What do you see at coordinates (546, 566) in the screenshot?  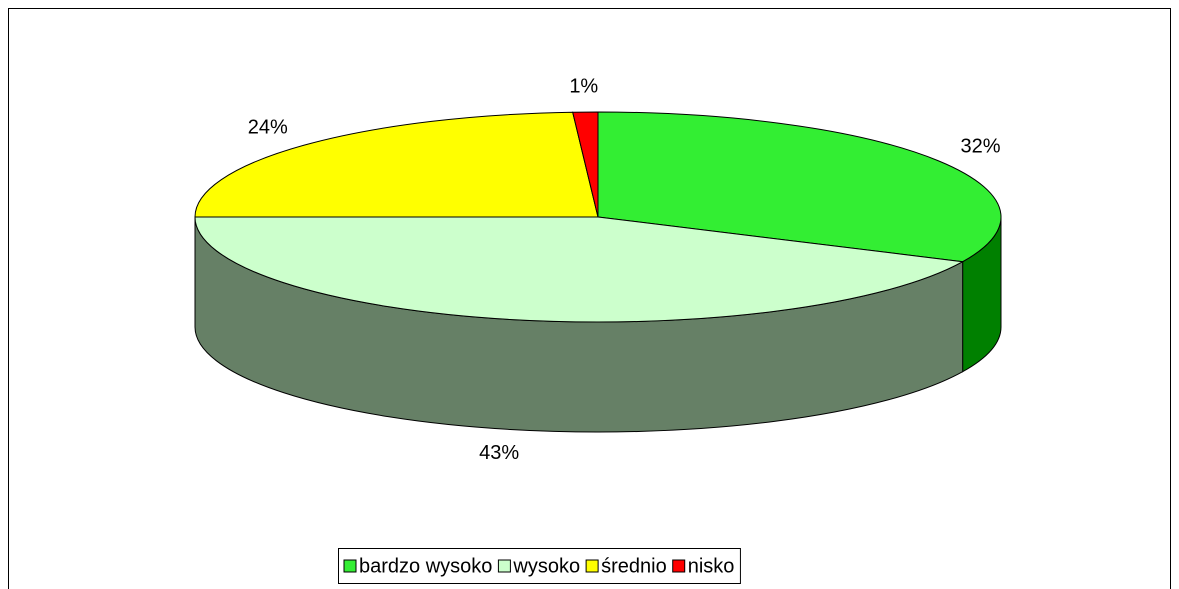 I see `legend-label: wysoko` at bounding box center [546, 566].